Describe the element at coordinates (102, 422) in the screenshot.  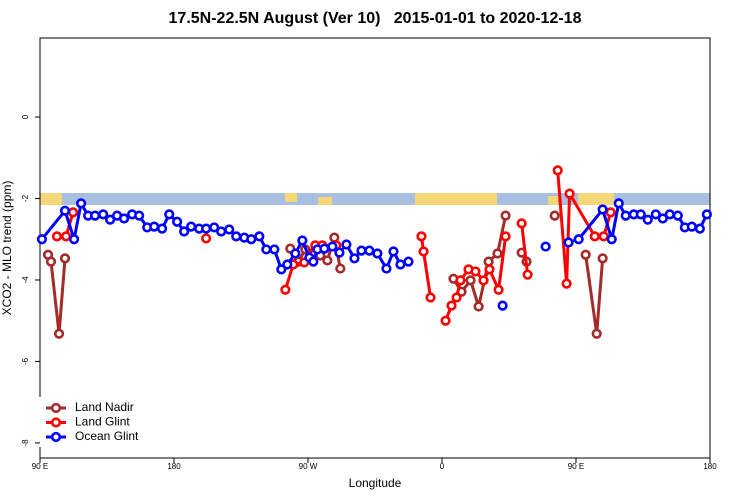
I see `legend-label: Land Glint` at that location.